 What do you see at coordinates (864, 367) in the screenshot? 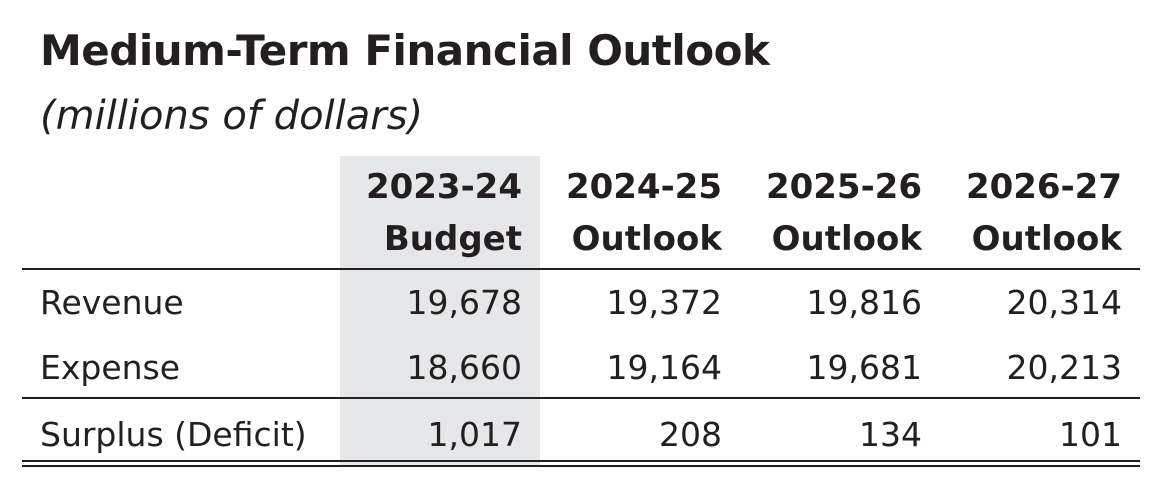
I see `table-cell: 19,681` at bounding box center [864, 367].